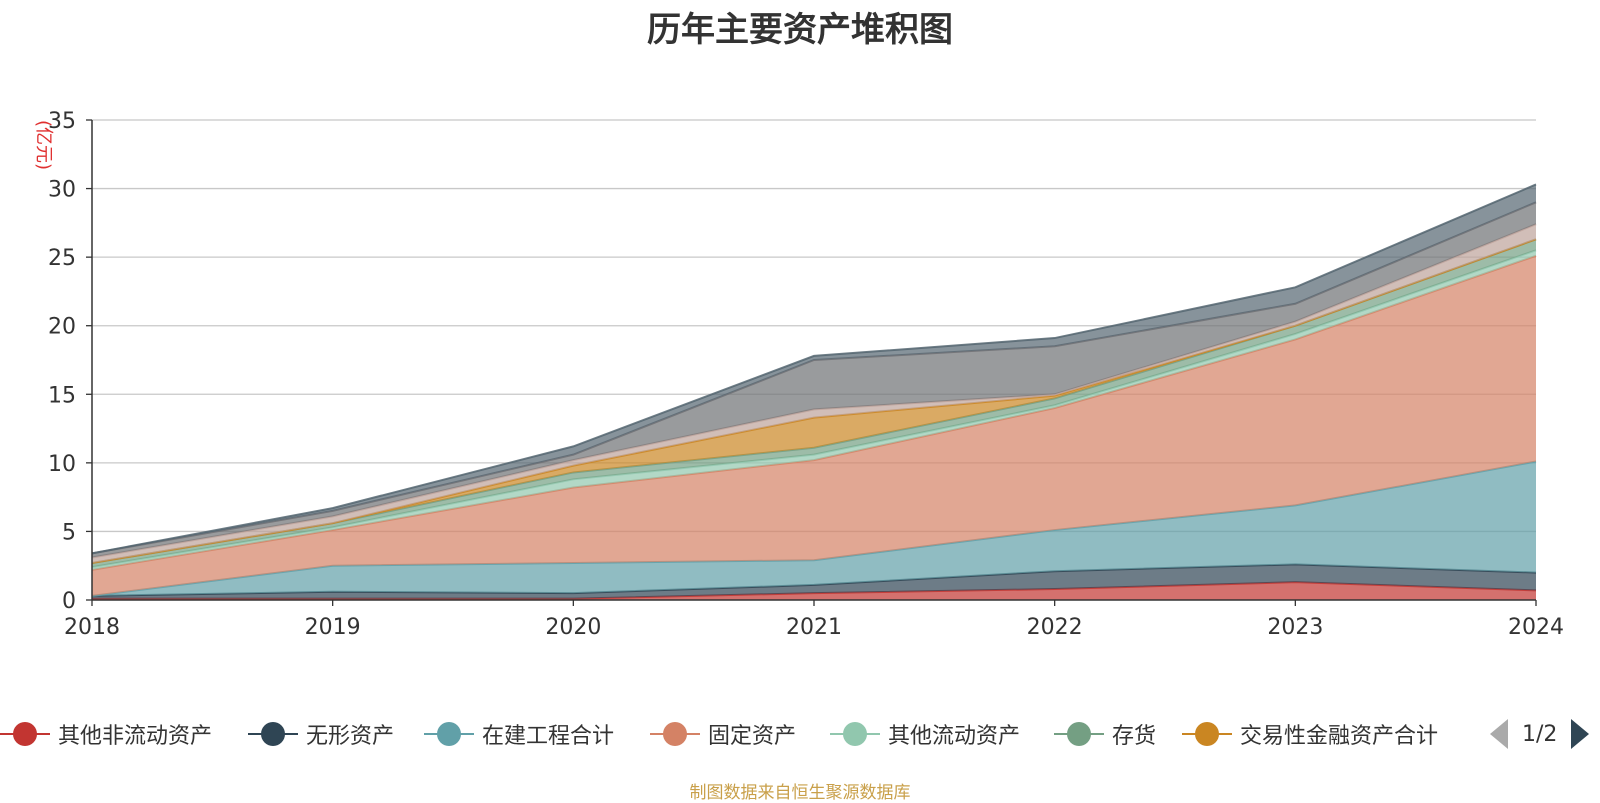  What do you see at coordinates (800, 30) in the screenshot?
I see `chart-title: 历年主要资产堆积图` at bounding box center [800, 30].